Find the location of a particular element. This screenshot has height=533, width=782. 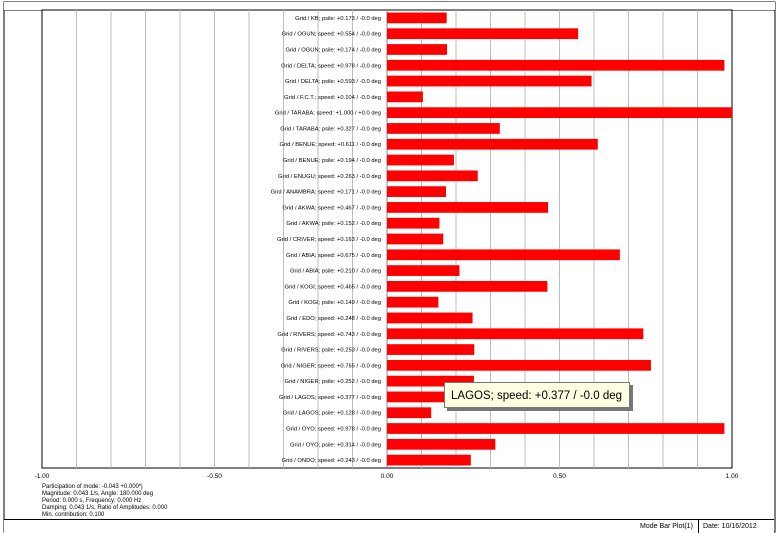

bar-category-label: Grid / LAGOS; speed: +0.377 / -0.0 deg is located at coordinates (330, 398).